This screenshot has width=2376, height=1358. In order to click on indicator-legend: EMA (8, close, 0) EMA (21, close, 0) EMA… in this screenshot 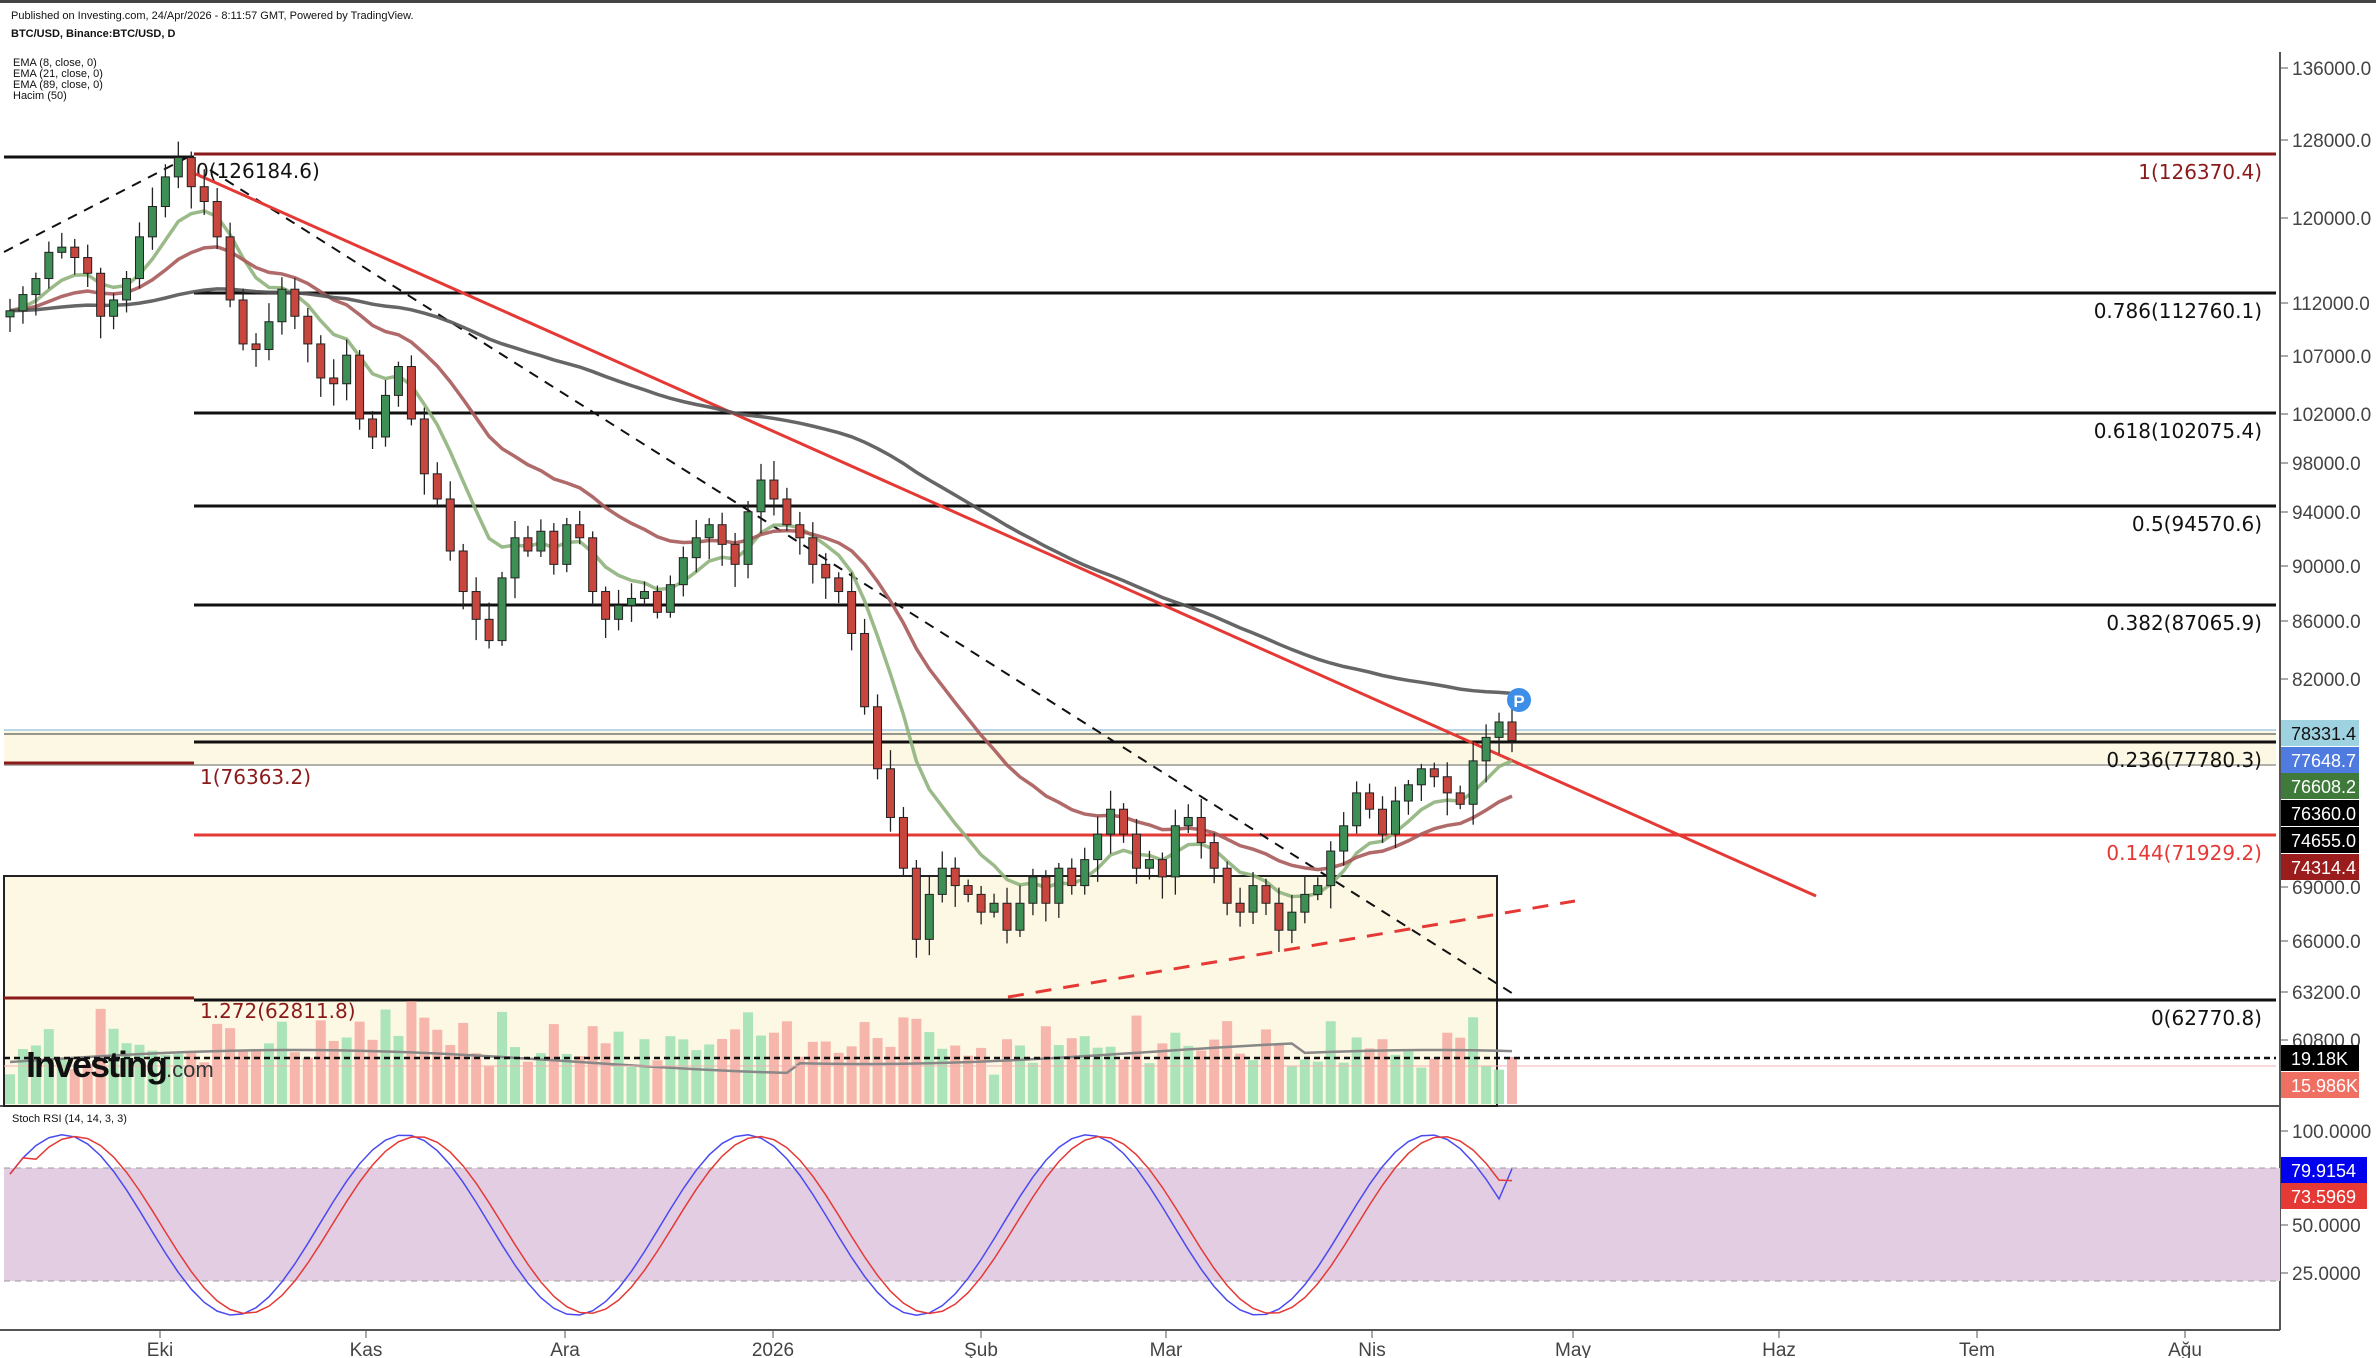, I will do `click(58, 80)`.